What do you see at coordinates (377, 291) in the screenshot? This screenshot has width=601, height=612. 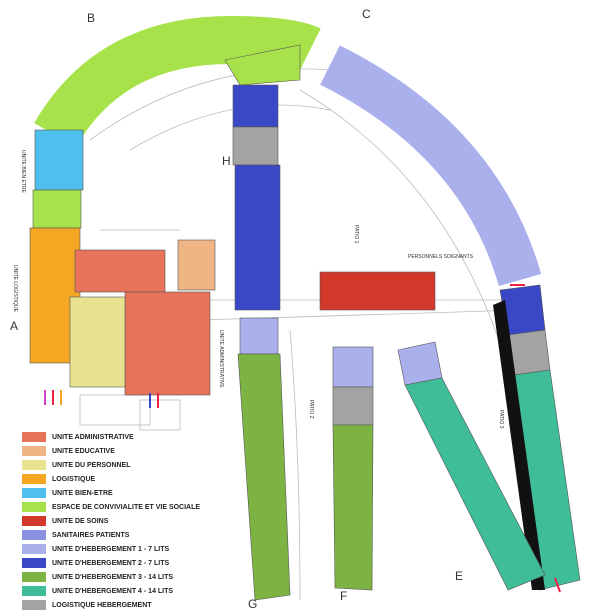 I see `soins` at bounding box center [377, 291].